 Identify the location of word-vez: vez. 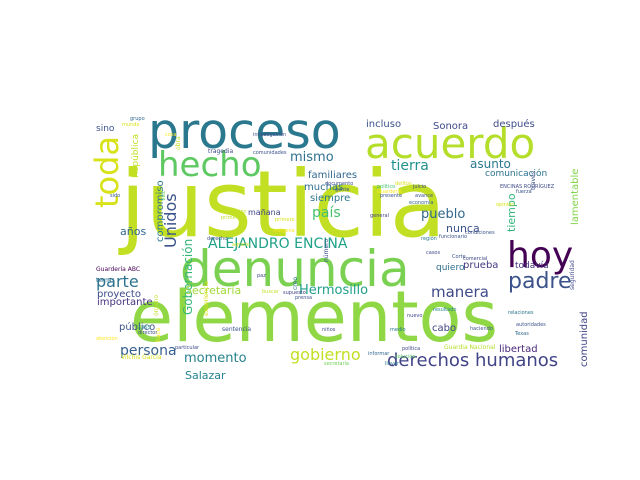
(163, 196).